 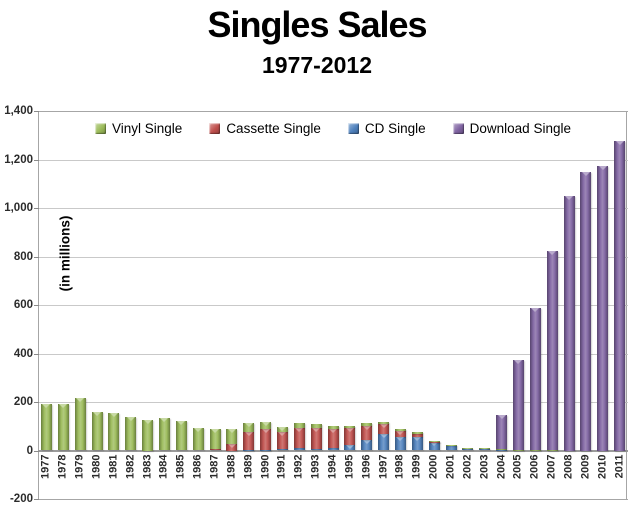 I want to click on x-tick-label-1979: 1979, so click(x=79, y=466).